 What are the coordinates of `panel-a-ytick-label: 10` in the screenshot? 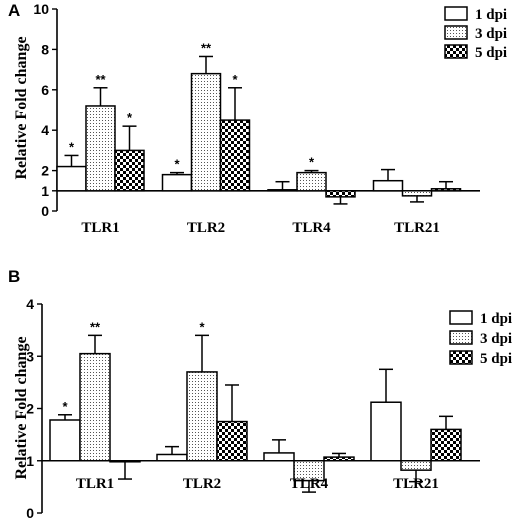 It's located at (41, 9).